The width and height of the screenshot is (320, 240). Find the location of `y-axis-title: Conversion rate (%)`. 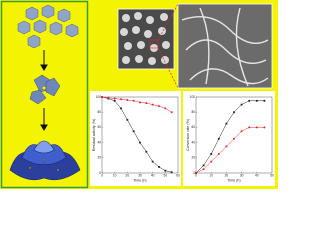

y-axis-title: Conversion rate (%) is located at coordinates (188, 135).